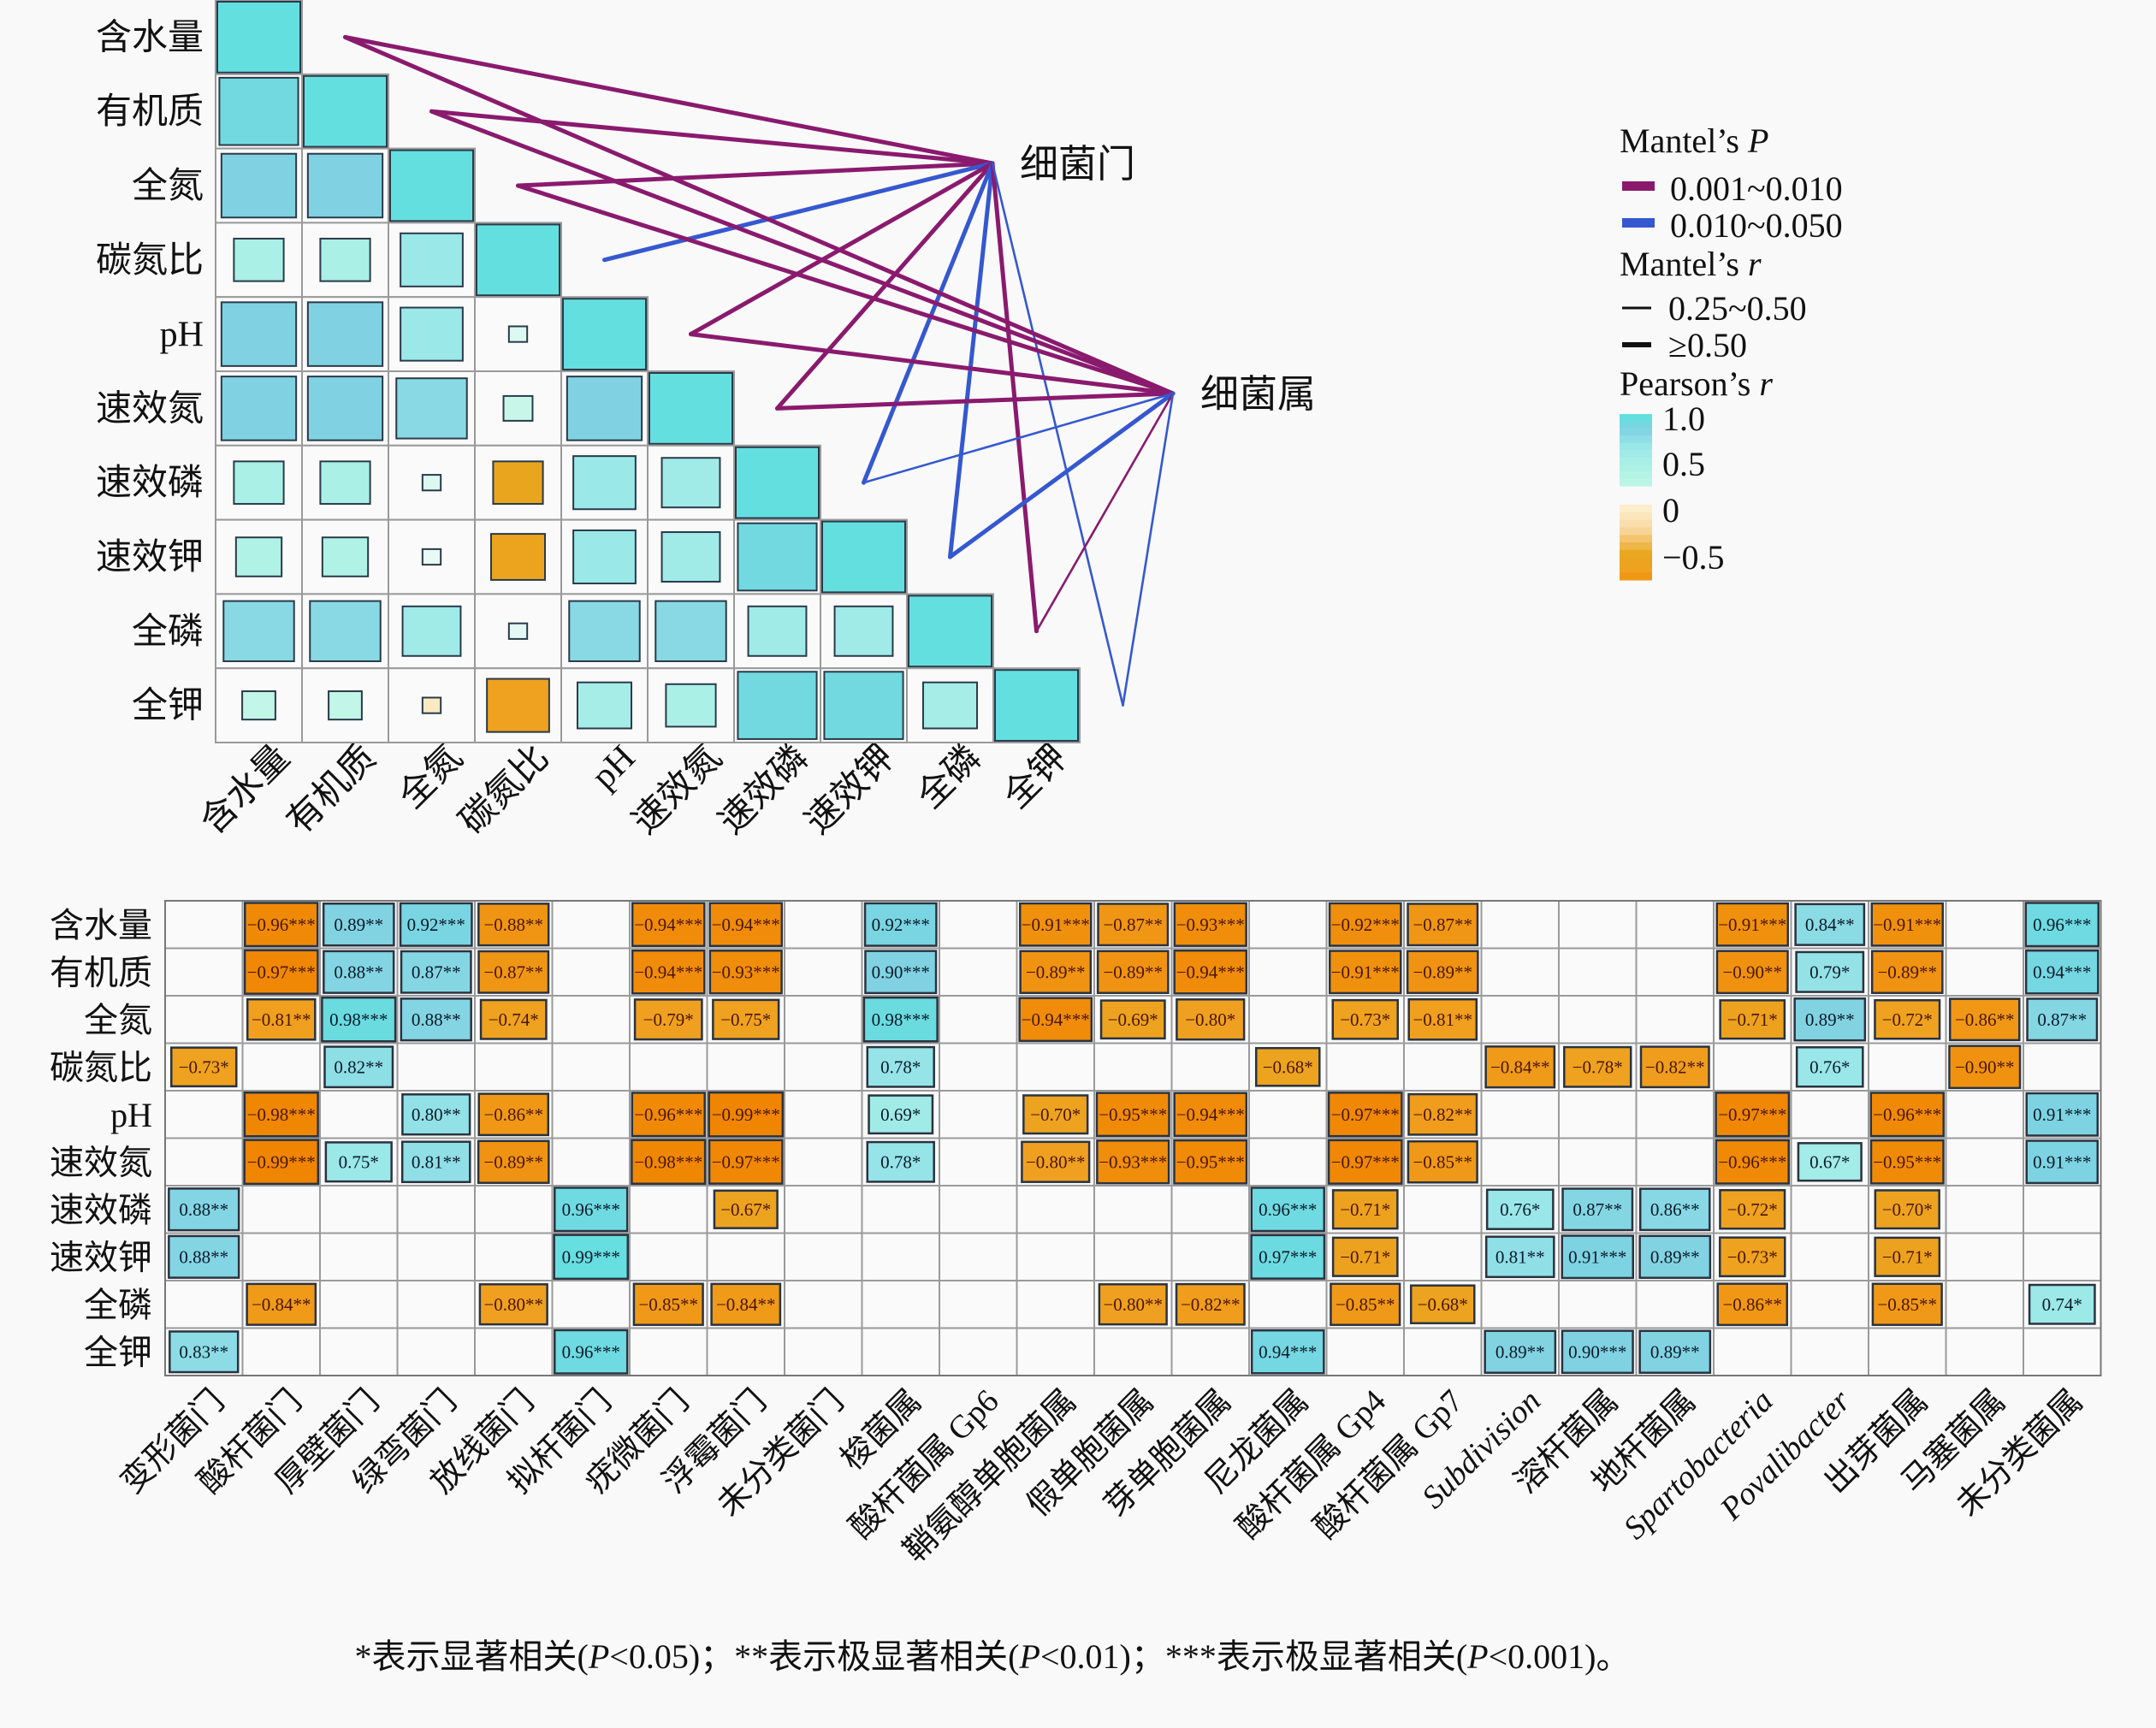 The width and height of the screenshot is (2156, 1728). Describe the element at coordinates (1675, 1209) in the screenshot. I see `correlation-value: 0.86**` at that location.